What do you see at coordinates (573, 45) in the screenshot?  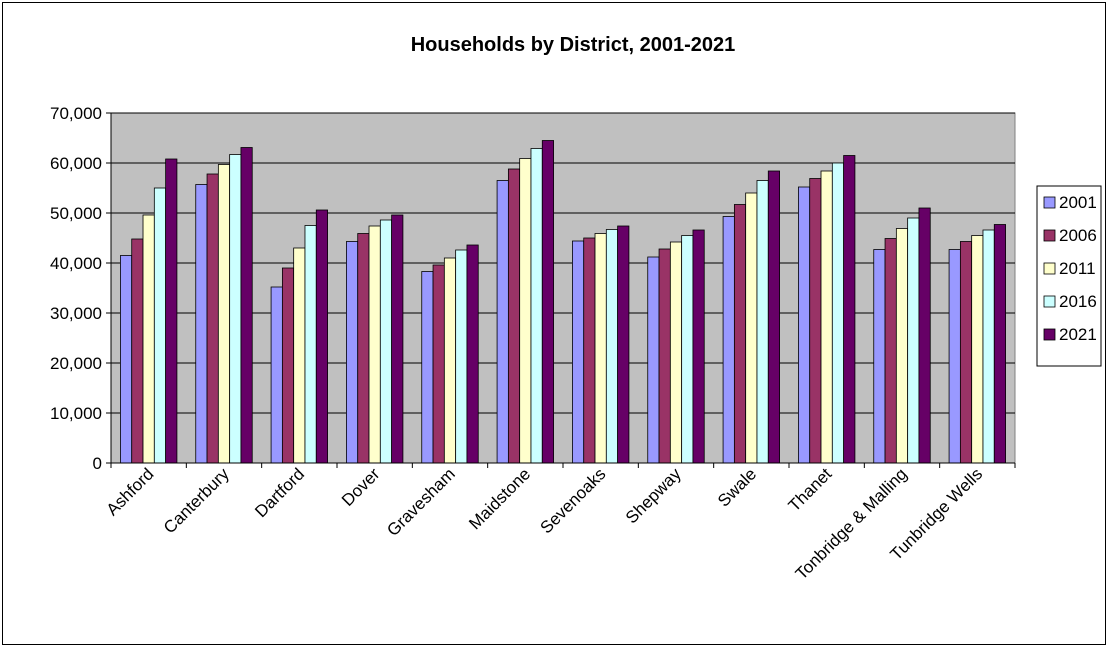 I see `chart-title: Households by District, 2001-2021` at bounding box center [573, 45].